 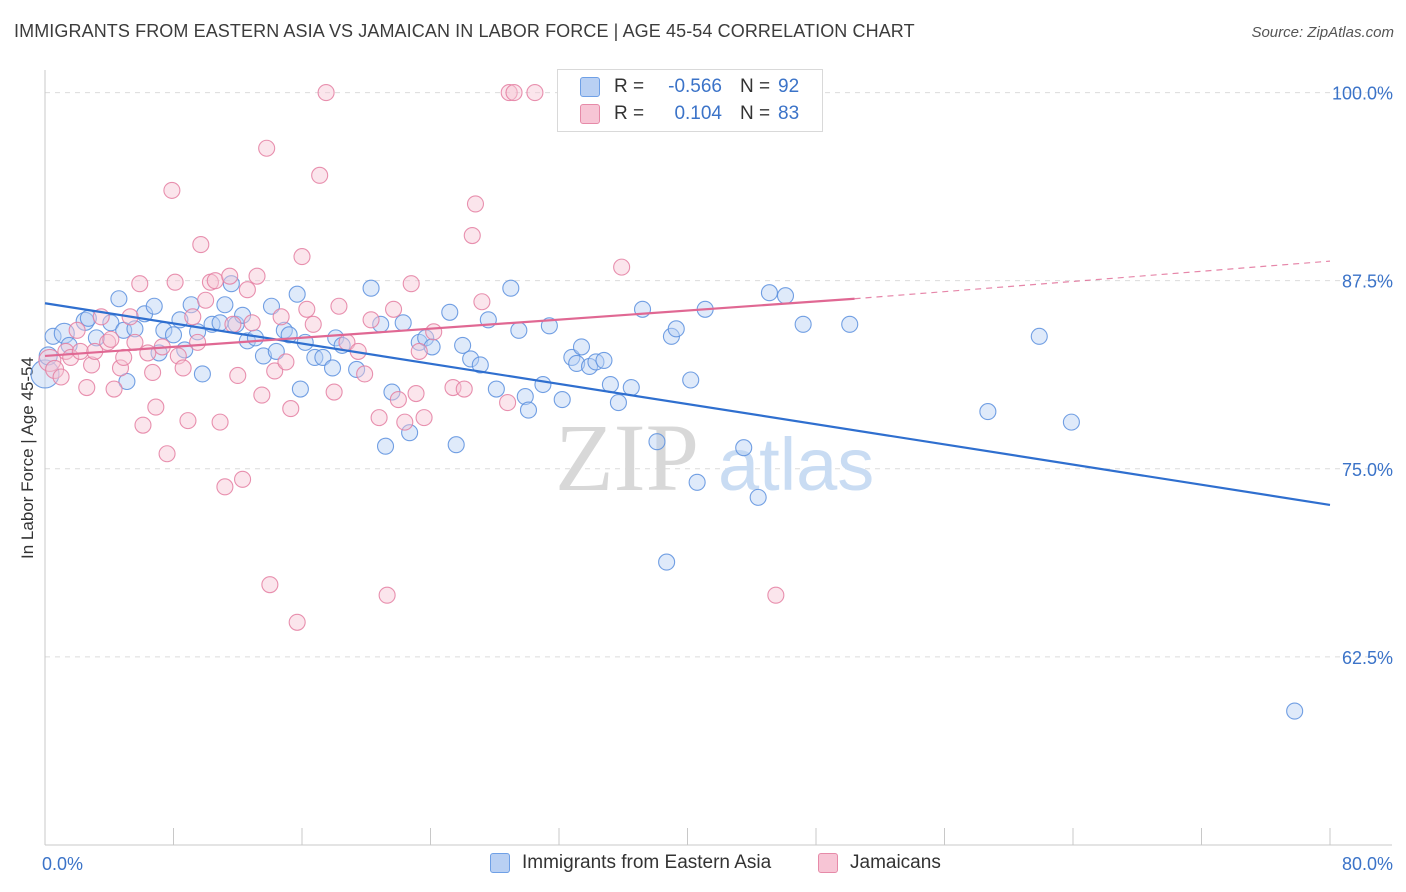 What do you see at coordinates (627, 457) in the screenshot?
I see `watermark-zip: ZIP` at bounding box center [627, 457].